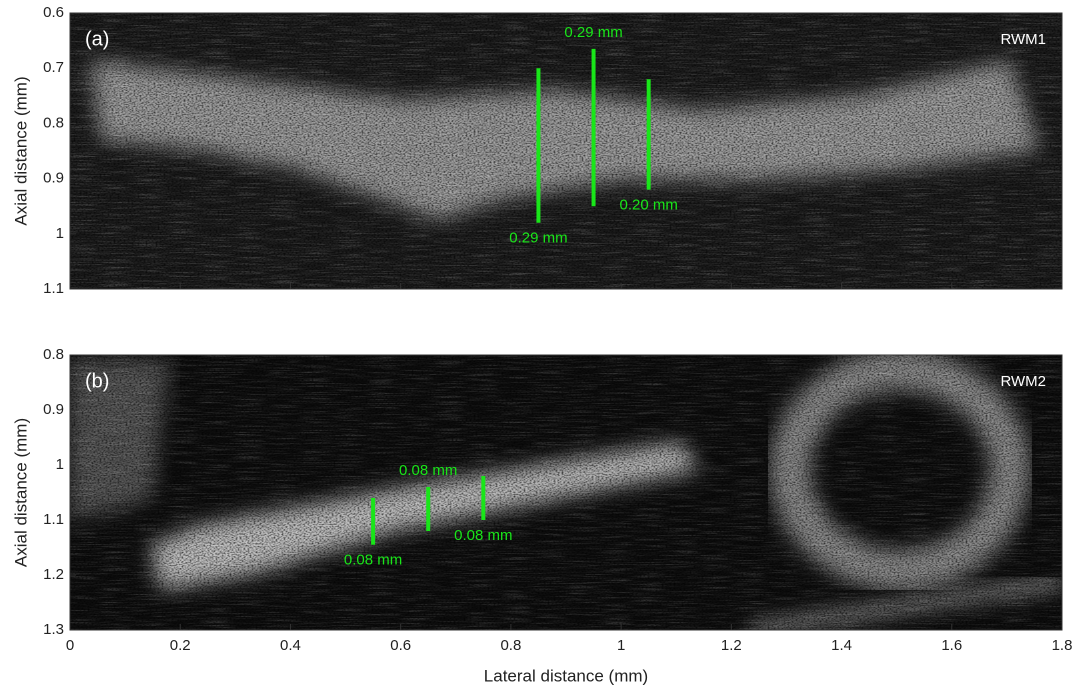  What do you see at coordinates (290, 645) in the screenshot?
I see `x-tick-label: 0.4` at bounding box center [290, 645].